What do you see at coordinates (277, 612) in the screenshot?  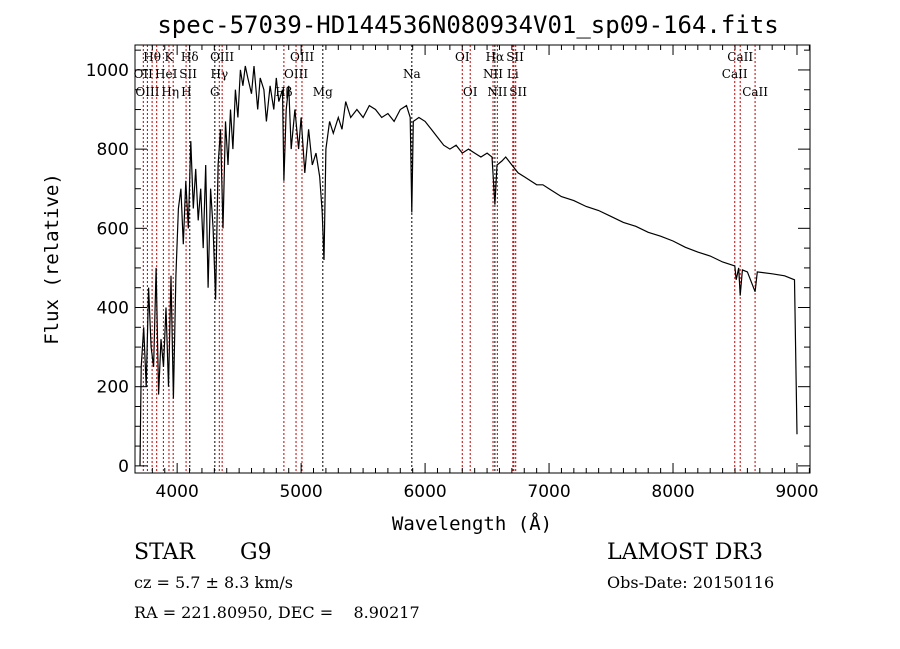 I see `coordinates: RA = 221.80950, DEC = 8.90217` at bounding box center [277, 612].